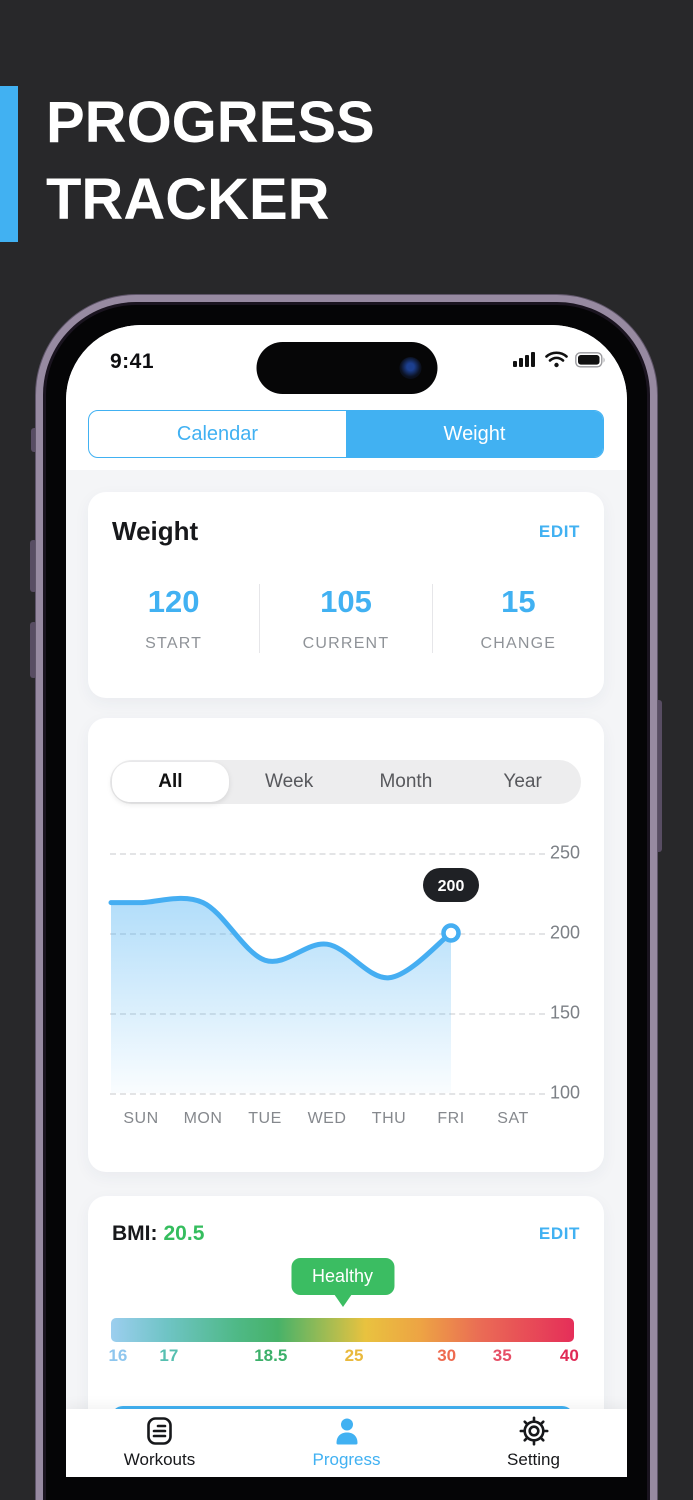 The width and height of the screenshot is (693, 1500). What do you see at coordinates (281, 995) in the screenshot?
I see `chart-area-fill` at bounding box center [281, 995].